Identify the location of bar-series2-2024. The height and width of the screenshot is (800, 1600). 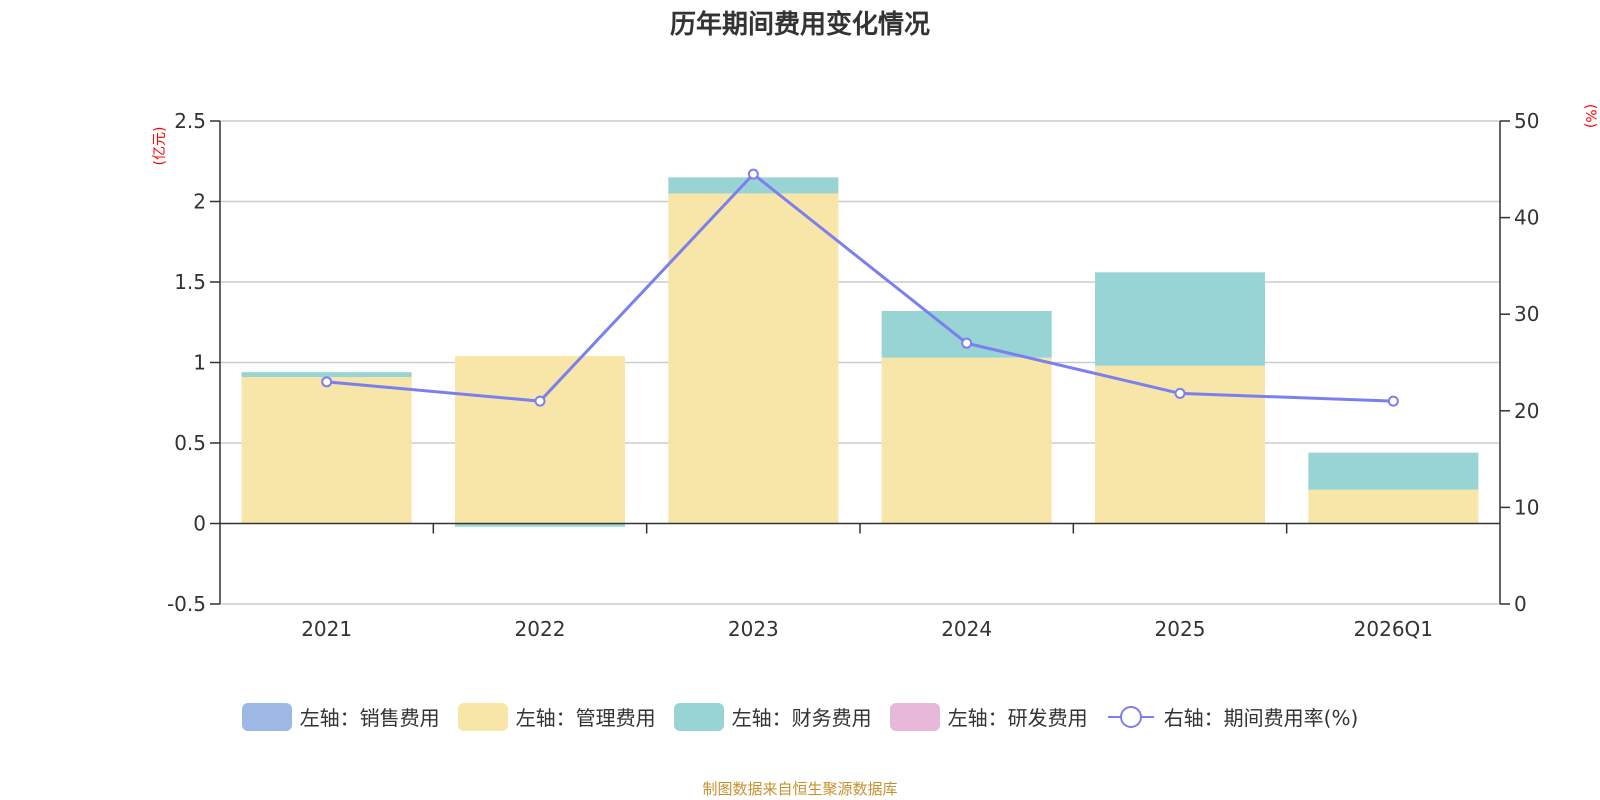
(966, 334).